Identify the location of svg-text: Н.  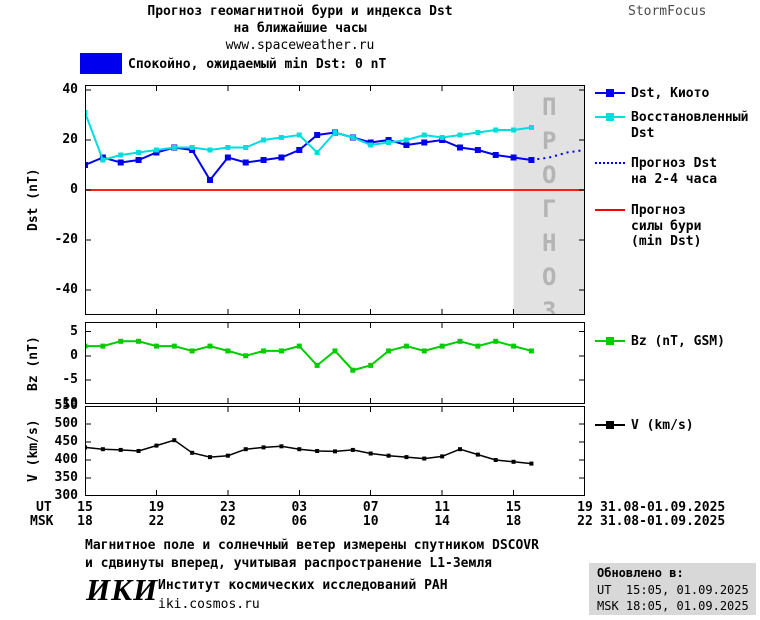
(549, 243).